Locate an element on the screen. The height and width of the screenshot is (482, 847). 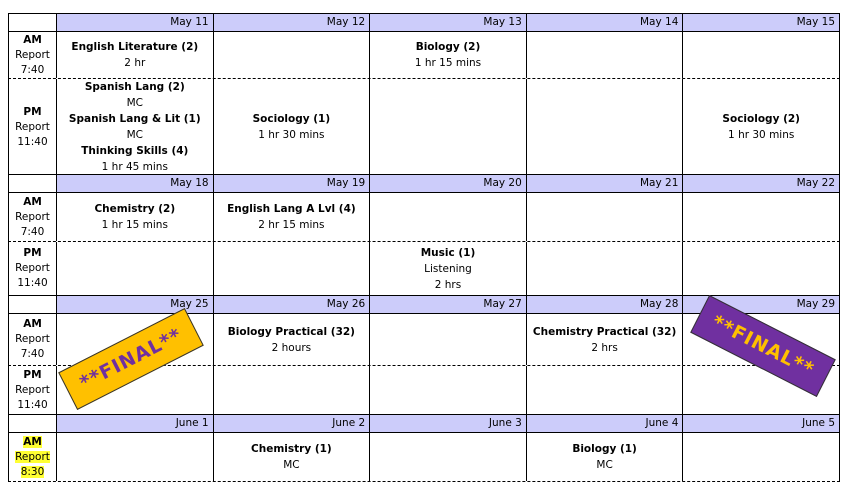
day-cell: Chemistry (2) 1 hr 15 mins is located at coordinates (135, 217).